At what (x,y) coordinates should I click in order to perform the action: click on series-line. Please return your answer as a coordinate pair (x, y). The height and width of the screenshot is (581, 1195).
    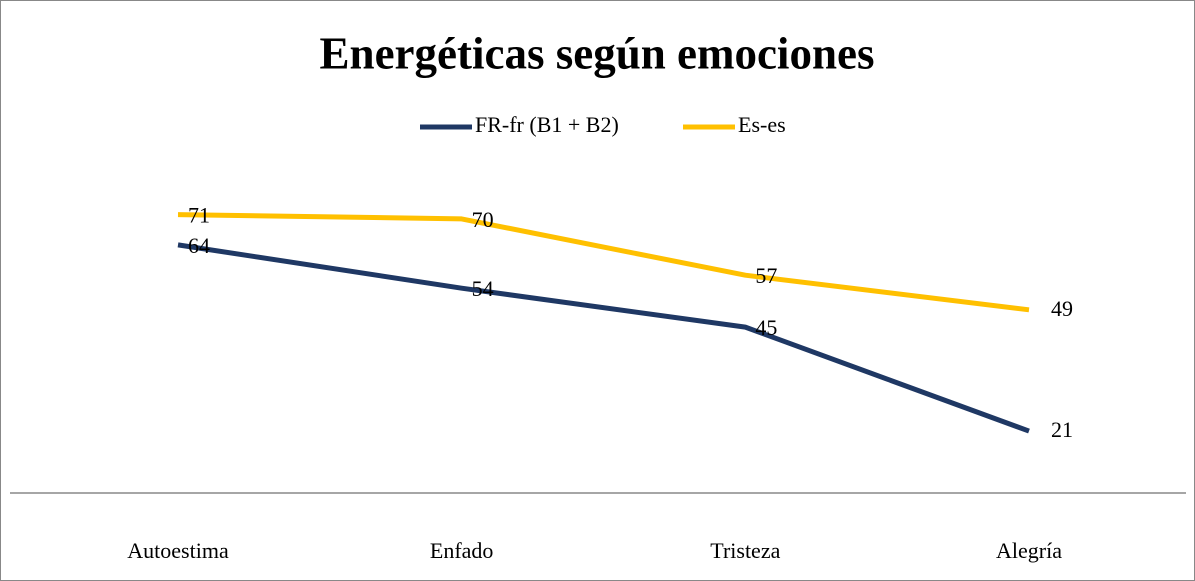
    Looking at the image, I should click on (603, 262).